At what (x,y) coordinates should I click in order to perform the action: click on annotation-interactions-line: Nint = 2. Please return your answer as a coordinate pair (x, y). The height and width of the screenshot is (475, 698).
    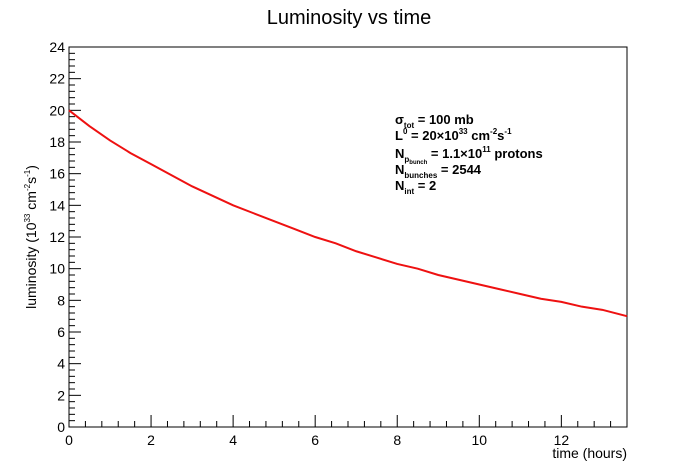
    Looking at the image, I should click on (415, 187).